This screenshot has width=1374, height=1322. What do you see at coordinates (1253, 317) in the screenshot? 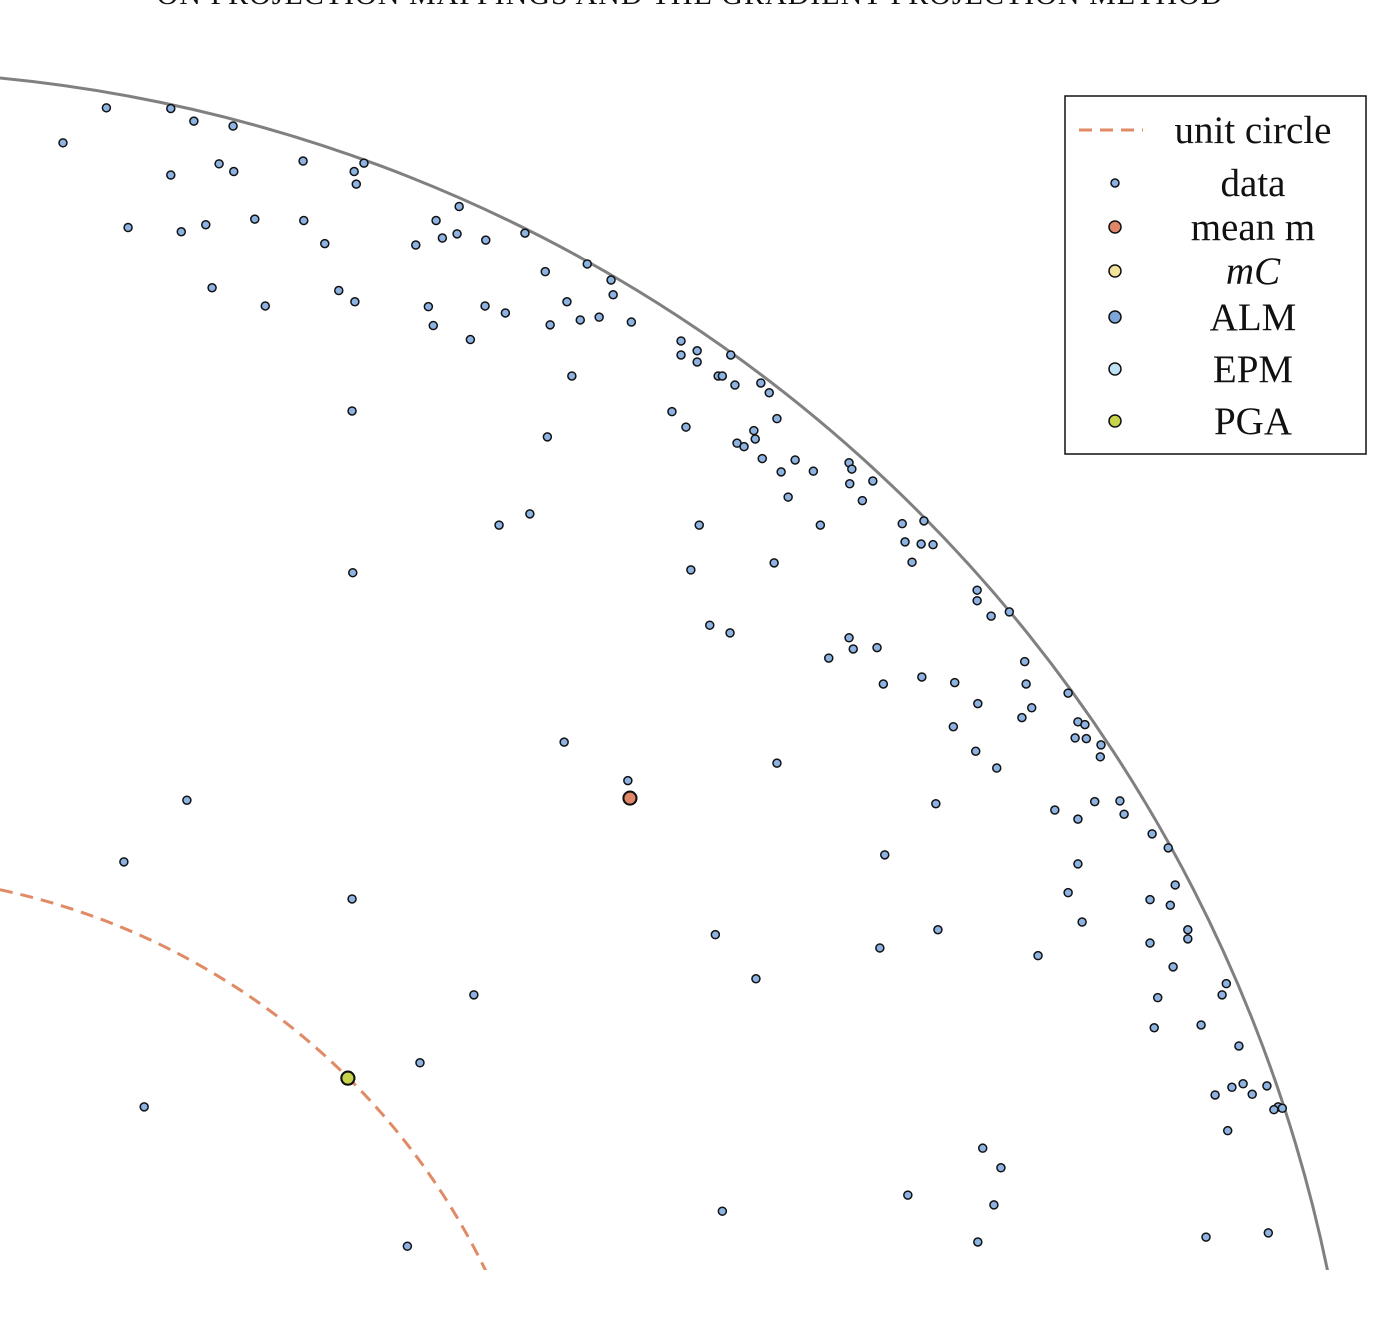
I see `legend-label: ALM` at bounding box center [1253, 317].